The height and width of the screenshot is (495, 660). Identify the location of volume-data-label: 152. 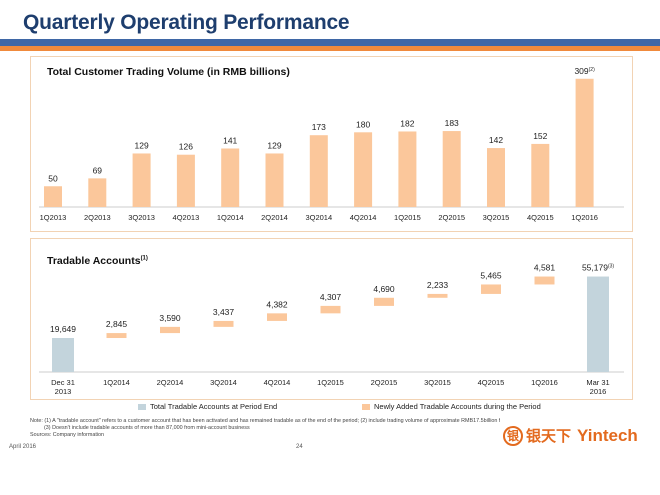
(540, 136).